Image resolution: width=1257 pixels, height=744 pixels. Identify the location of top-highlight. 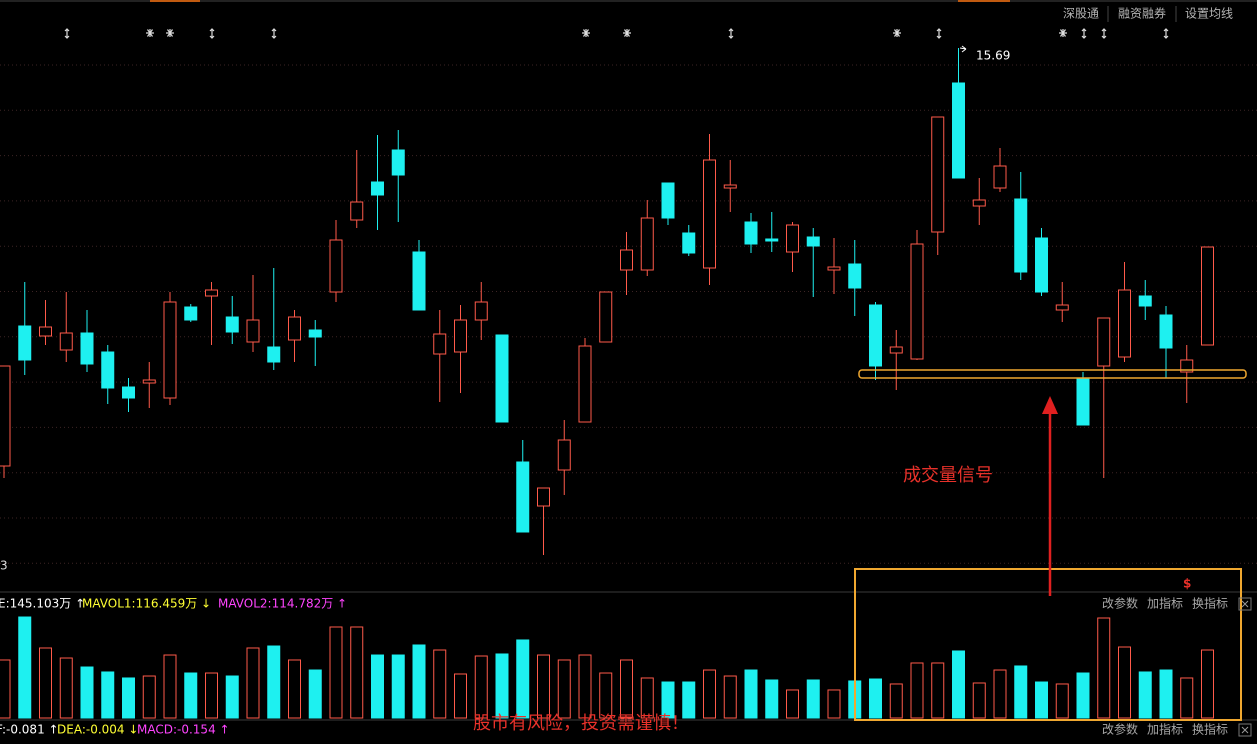
(984, 1).